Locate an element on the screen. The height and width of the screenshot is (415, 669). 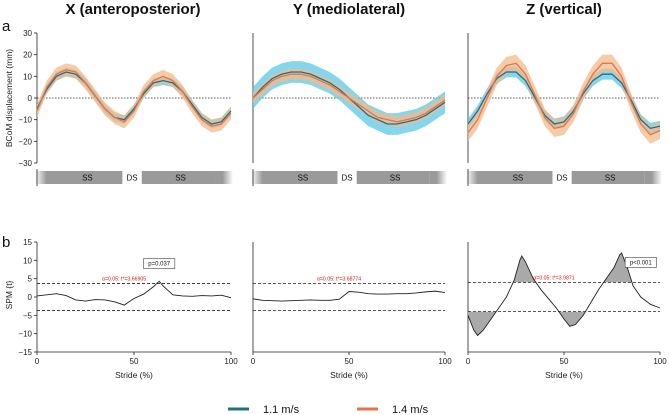
panel-label-b: b is located at coordinates (6, 242).